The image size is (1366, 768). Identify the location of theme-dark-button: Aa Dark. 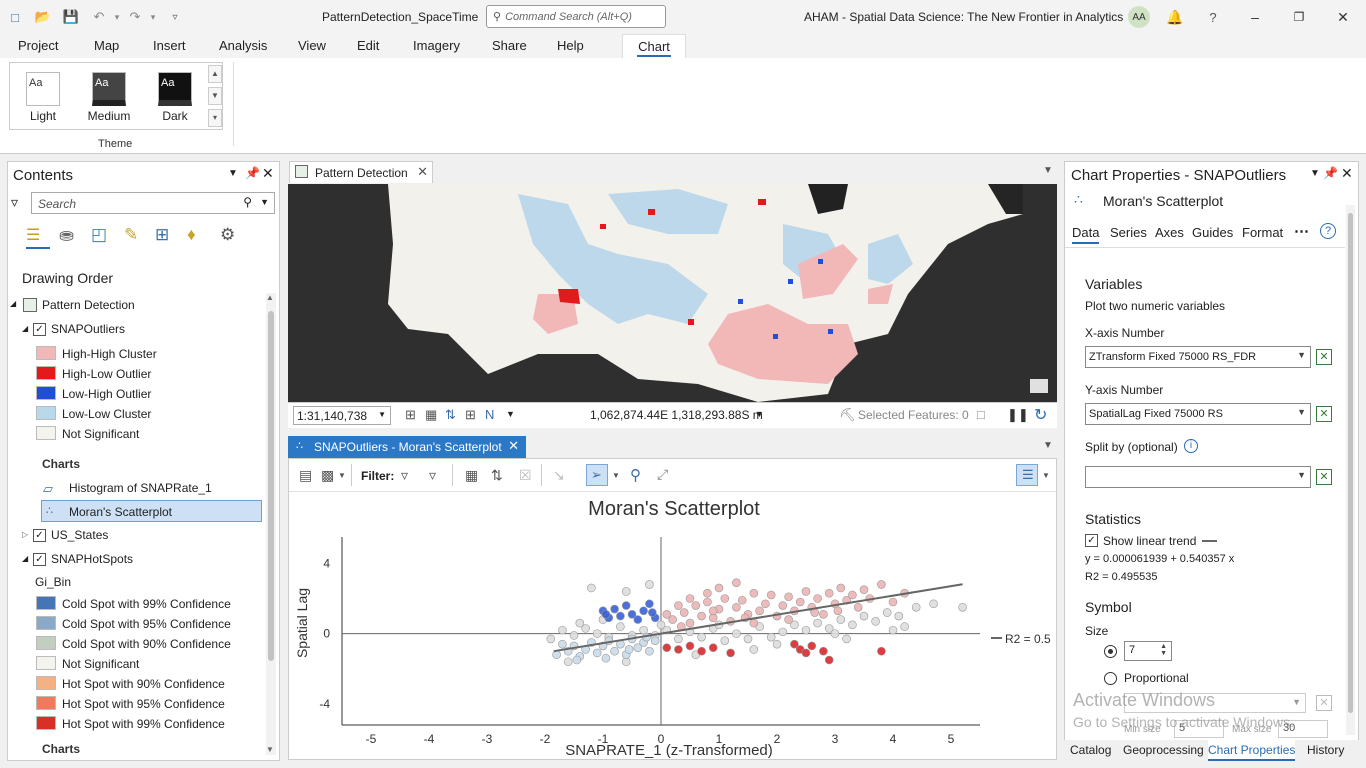
(175, 97).